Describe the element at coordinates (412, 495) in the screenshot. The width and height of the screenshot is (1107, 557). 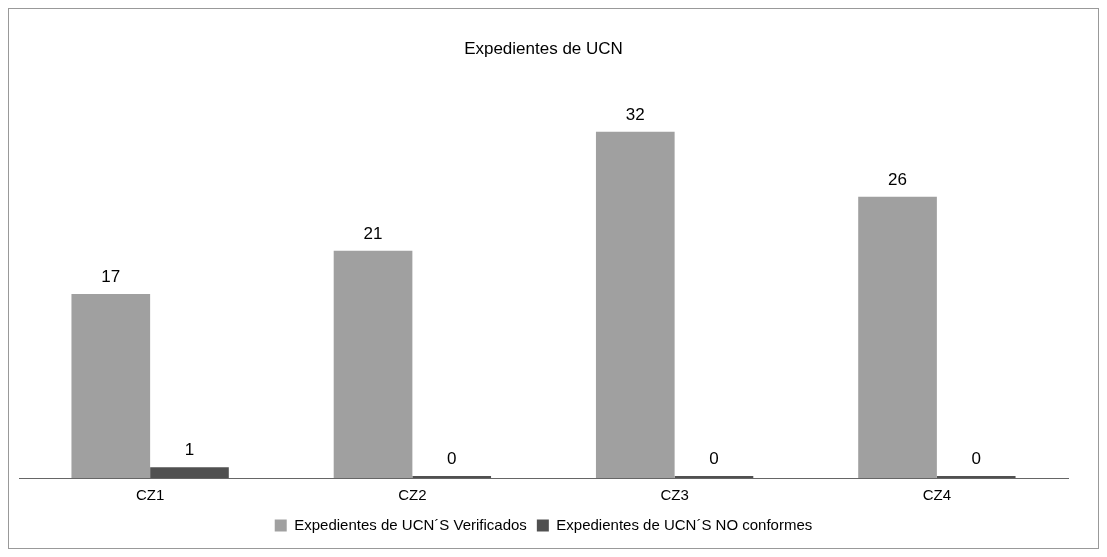
I see `x-tick-label: CZ2` at that location.